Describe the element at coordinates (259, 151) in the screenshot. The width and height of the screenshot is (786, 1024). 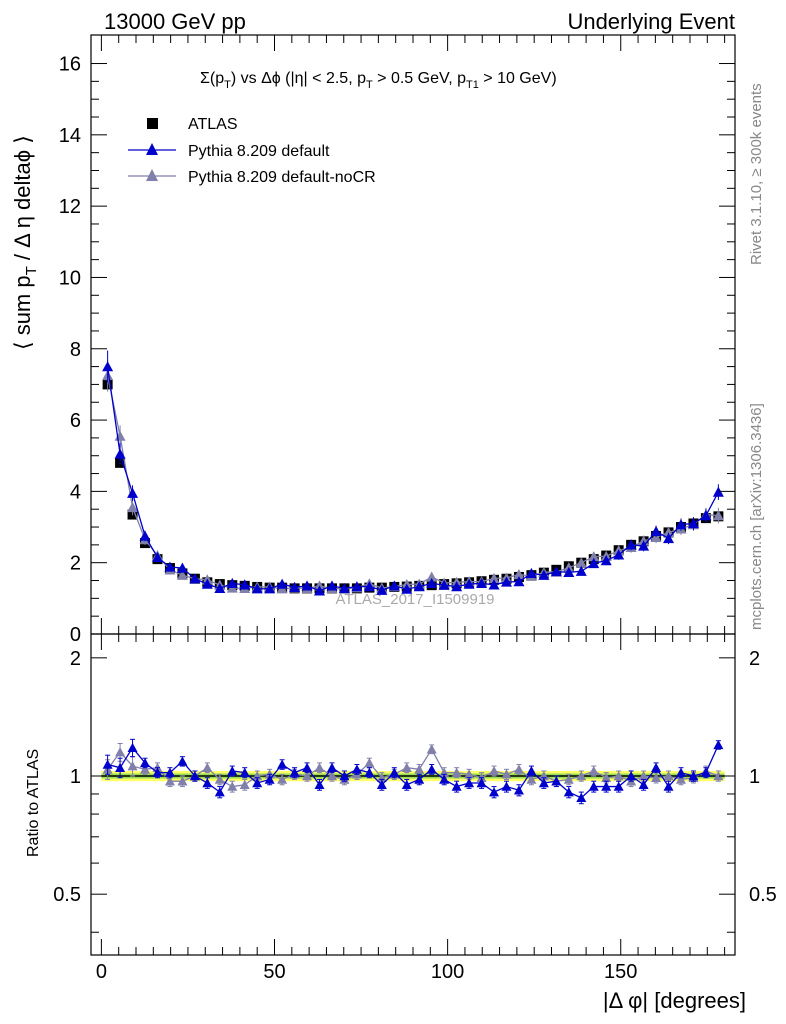
I see `legend-label-default: Pythia 8.209 default` at that location.